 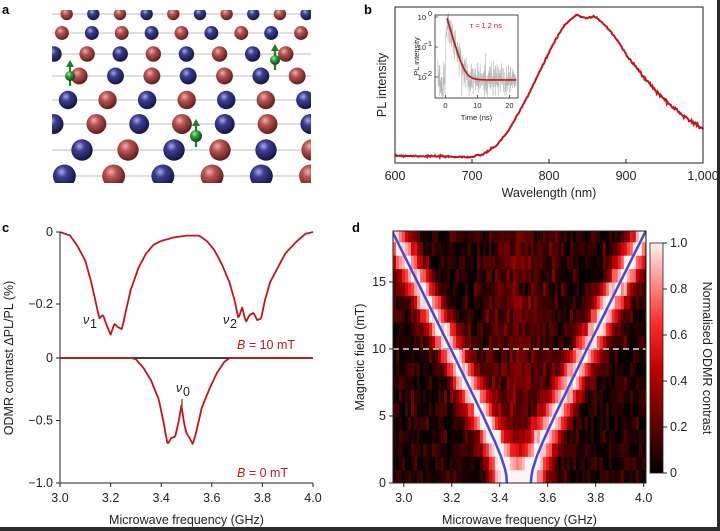 What do you see at coordinates (587, 357) in the screenshot?
I see `resonance-fit-high` at bounding box center [587, 357].